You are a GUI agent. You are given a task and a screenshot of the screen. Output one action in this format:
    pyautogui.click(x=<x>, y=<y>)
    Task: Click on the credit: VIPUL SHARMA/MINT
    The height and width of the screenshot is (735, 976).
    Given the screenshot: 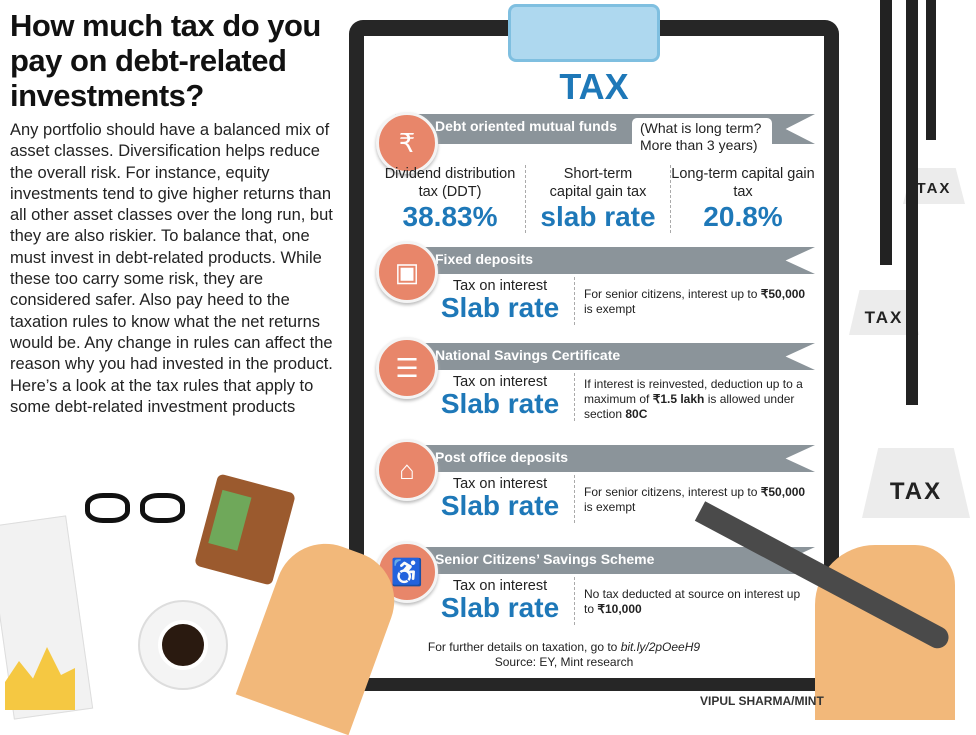 What is the action you would take?
    pyautogui.click(x=762, y=701)
    